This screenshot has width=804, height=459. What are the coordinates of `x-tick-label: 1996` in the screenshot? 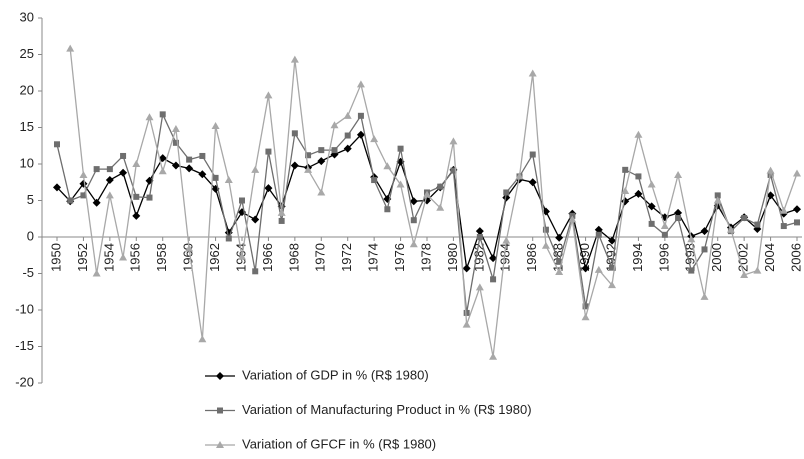 It's located at (663, 257).